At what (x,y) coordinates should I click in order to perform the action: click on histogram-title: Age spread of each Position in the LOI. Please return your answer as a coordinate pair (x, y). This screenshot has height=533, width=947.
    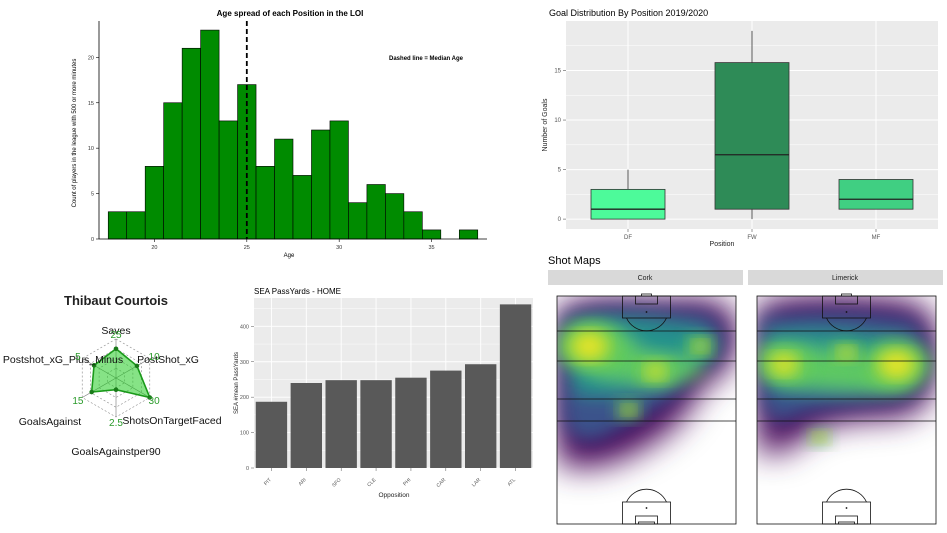
    Looking at the image, I should click on (290, 13).